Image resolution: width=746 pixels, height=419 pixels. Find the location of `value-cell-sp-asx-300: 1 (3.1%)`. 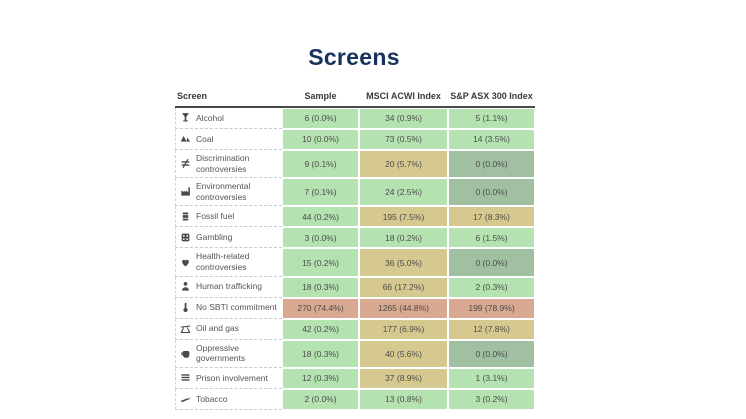

value-cell-sp-asx-300: 1 (3.1%) is located at coordinates (491, 378).